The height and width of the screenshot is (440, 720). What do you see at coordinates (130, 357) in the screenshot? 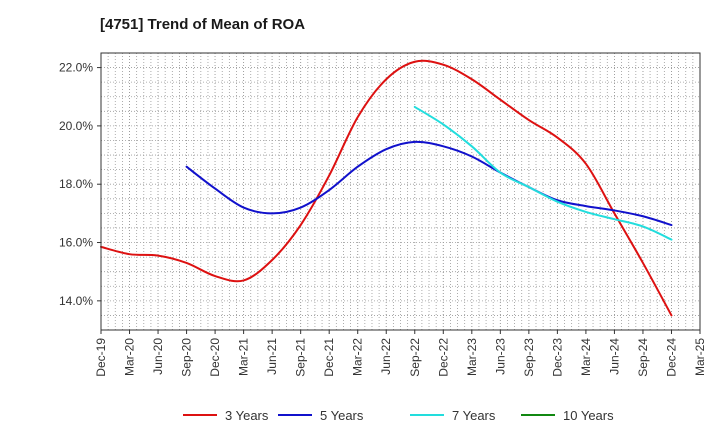
I see `x-tick-label: Mar-20` at bounding box center [130, 357].